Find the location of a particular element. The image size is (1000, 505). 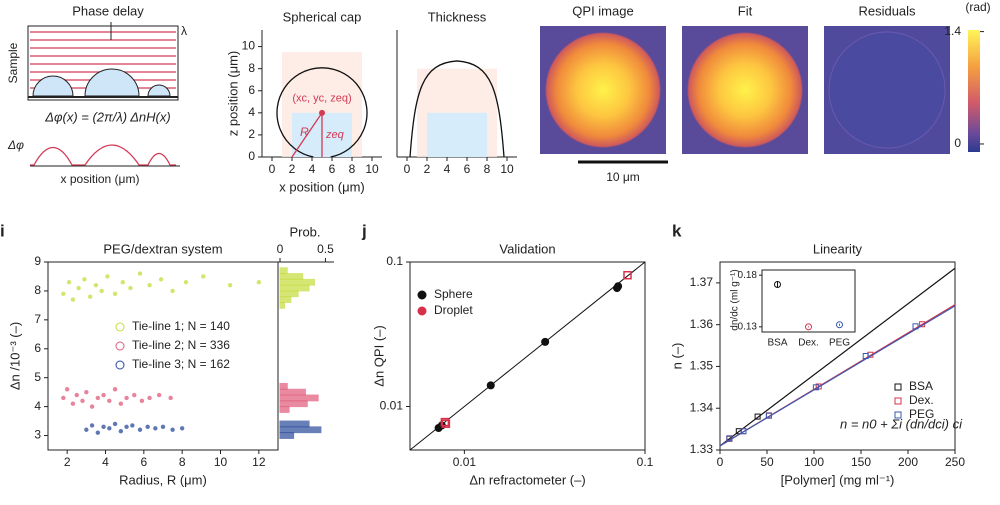

phase-curve is located at coordinates (103, 155).